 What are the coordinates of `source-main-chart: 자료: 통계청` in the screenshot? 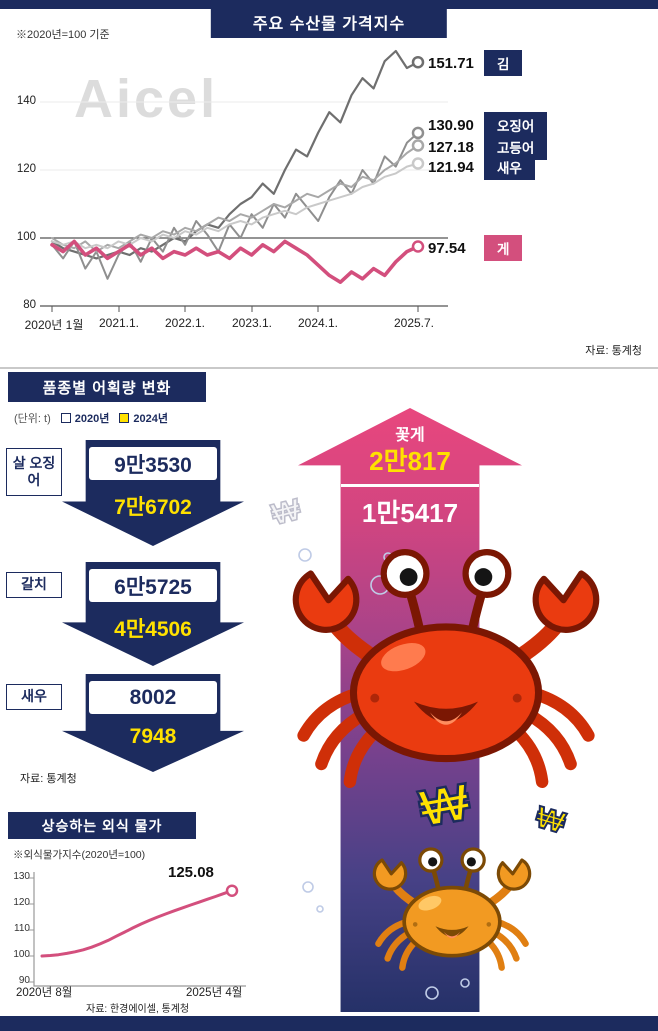 It's located at (613, 351).